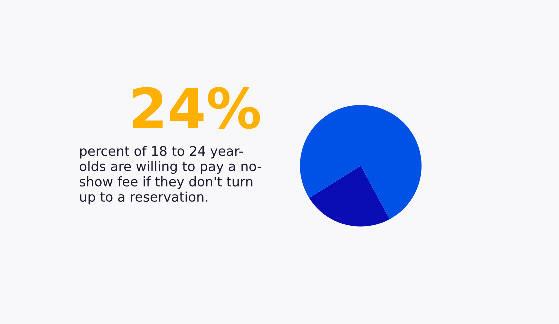  What do you see at coordinates (196, 108) in the screenshot?
I see `chart-title: 24%` at bounding box center [196, 108].